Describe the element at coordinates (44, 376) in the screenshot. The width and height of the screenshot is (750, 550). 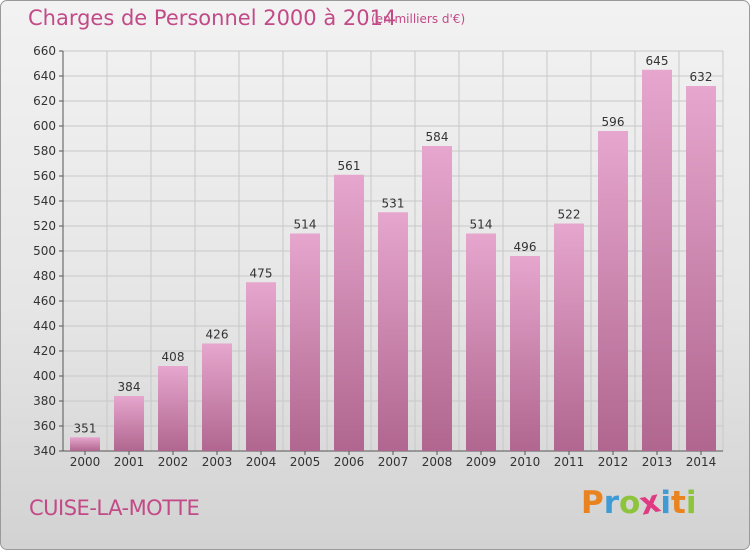
I see `y-tick-label: 400` at that location.